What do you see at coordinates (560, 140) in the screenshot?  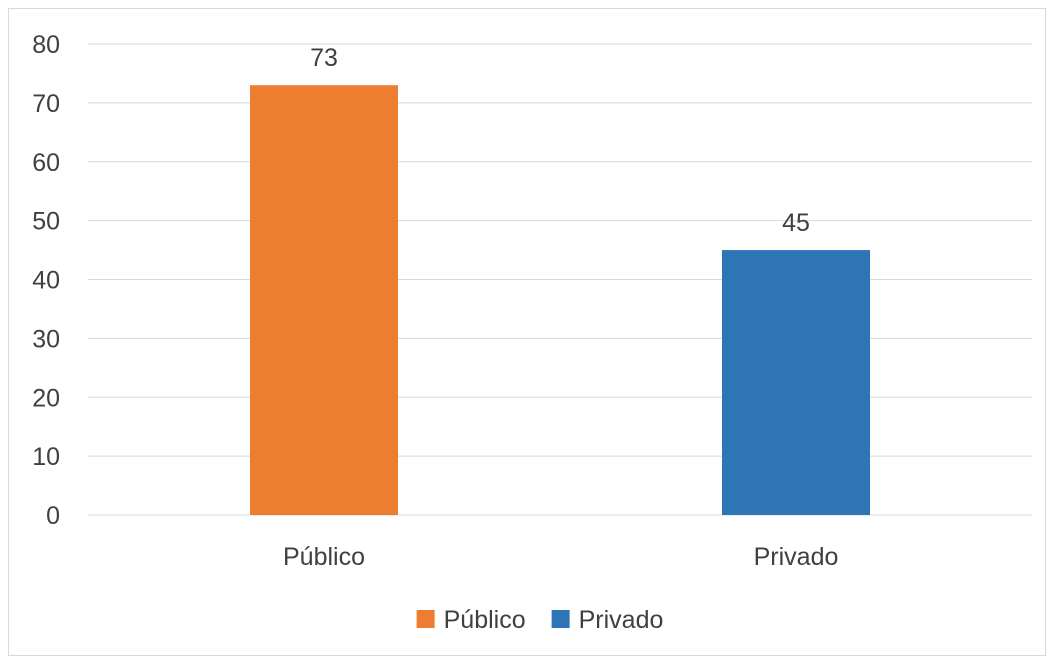 I see `data-labels: 73 45` at bounding box center [560, 140].